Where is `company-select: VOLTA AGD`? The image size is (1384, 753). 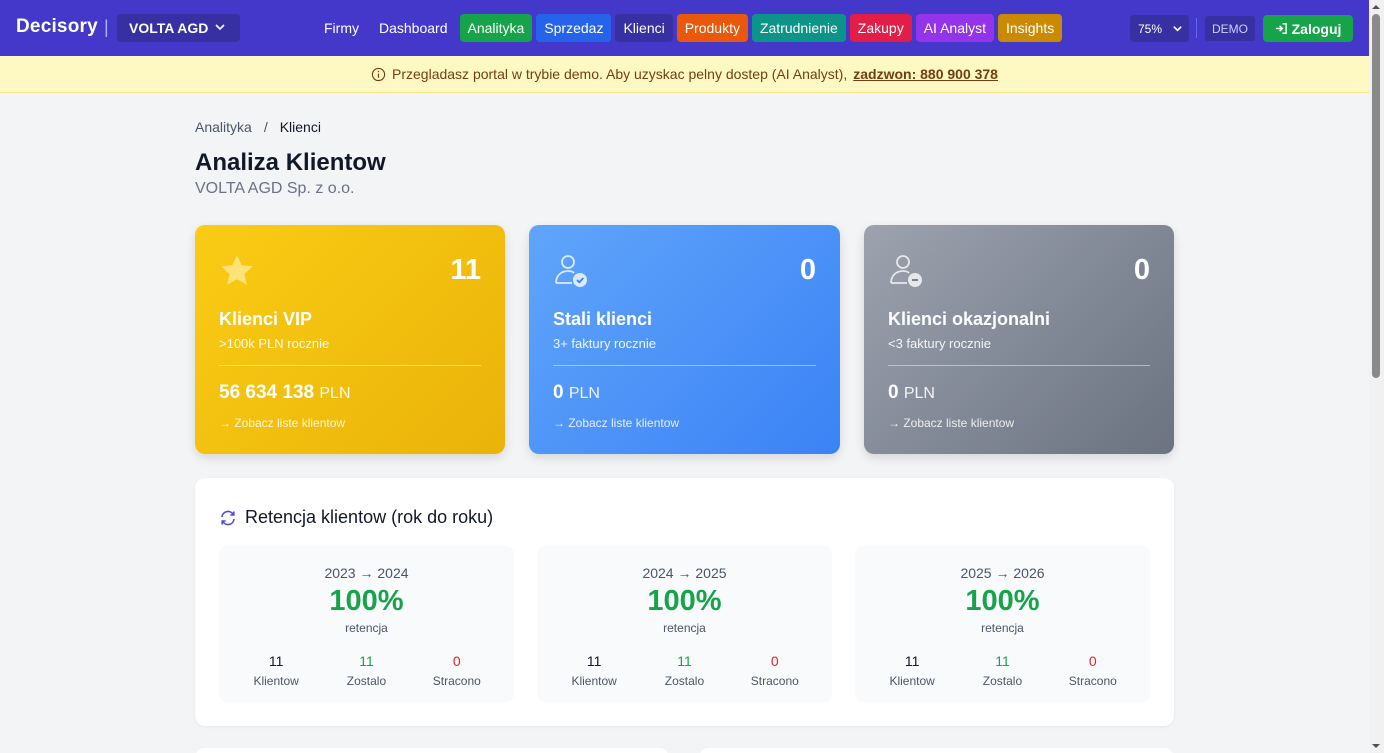
company-select: VOLTA AGD is located at coordinates (178, 28).